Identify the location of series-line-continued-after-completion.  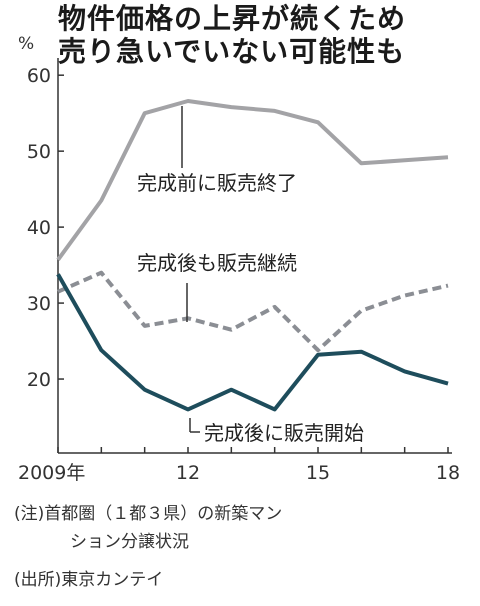
(253, 311).